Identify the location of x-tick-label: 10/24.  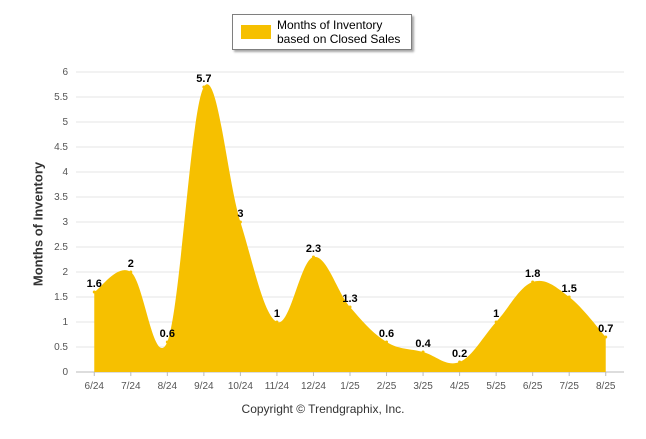
(240, 386).